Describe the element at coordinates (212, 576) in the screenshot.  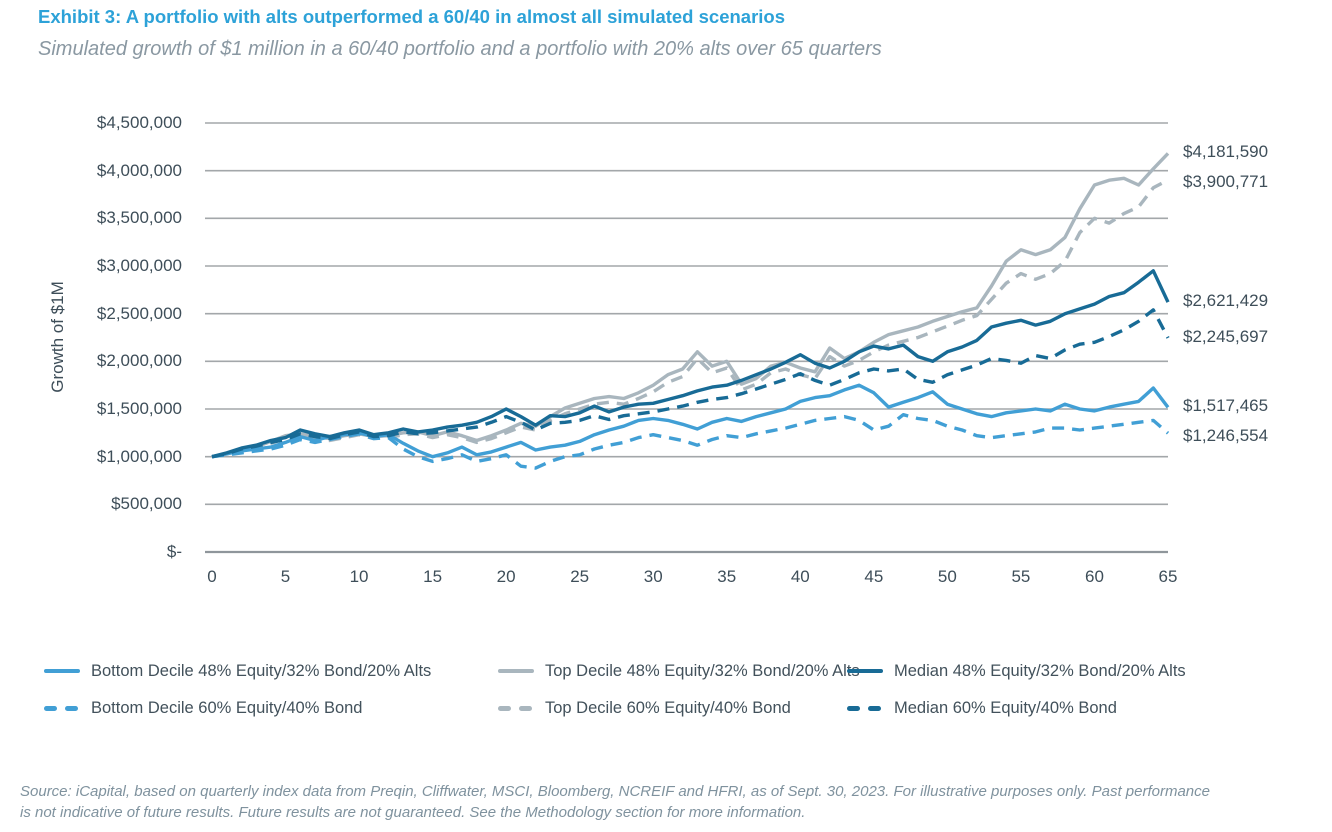
I see `x-tick-label: 0` at that location.